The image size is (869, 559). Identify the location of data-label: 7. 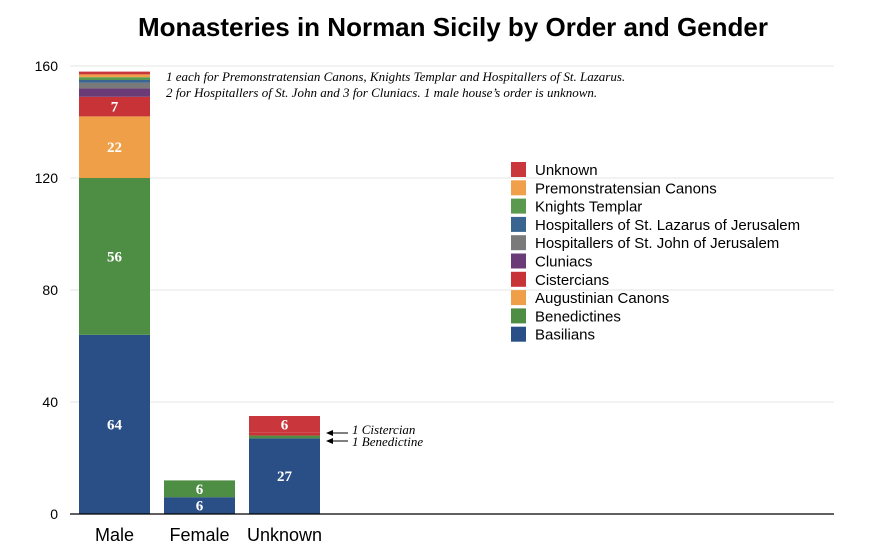
(115, 108).